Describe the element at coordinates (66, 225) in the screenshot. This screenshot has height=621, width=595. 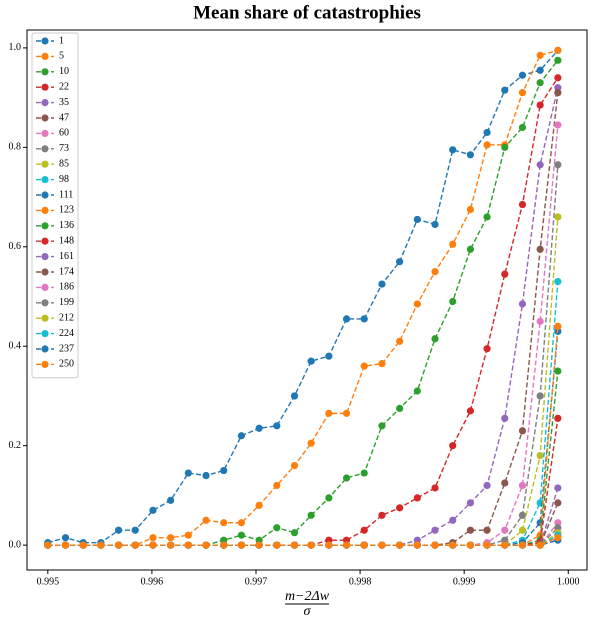
I see `legend-label: 136` at that location.